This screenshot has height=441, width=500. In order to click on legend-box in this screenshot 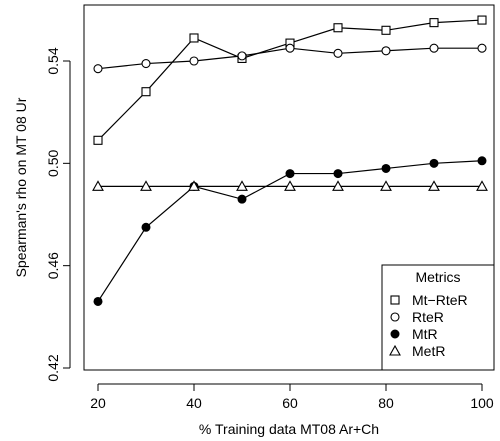, I will do `click(438, 317)`.